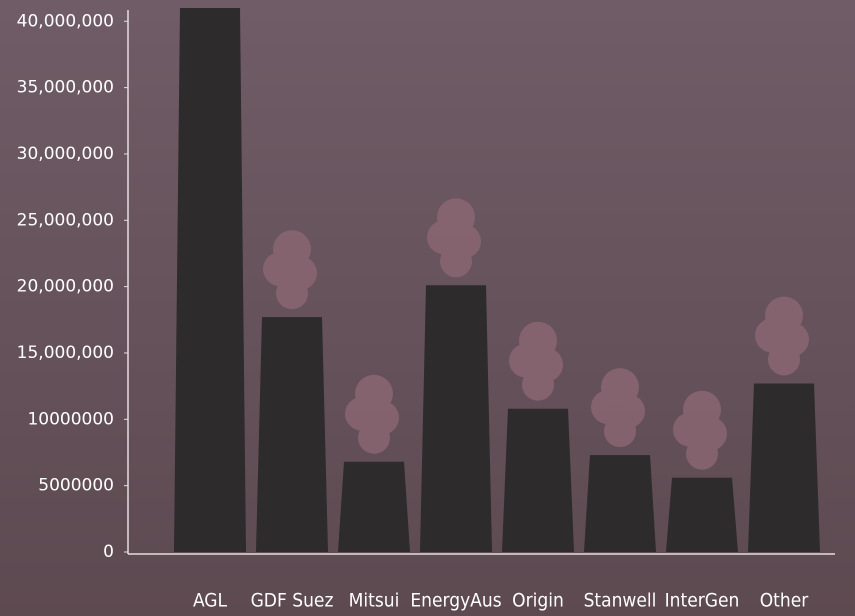  Describe the element at coordinates (210, 601) in the screenshot. I see `x-tick-label: AGL` at that location.